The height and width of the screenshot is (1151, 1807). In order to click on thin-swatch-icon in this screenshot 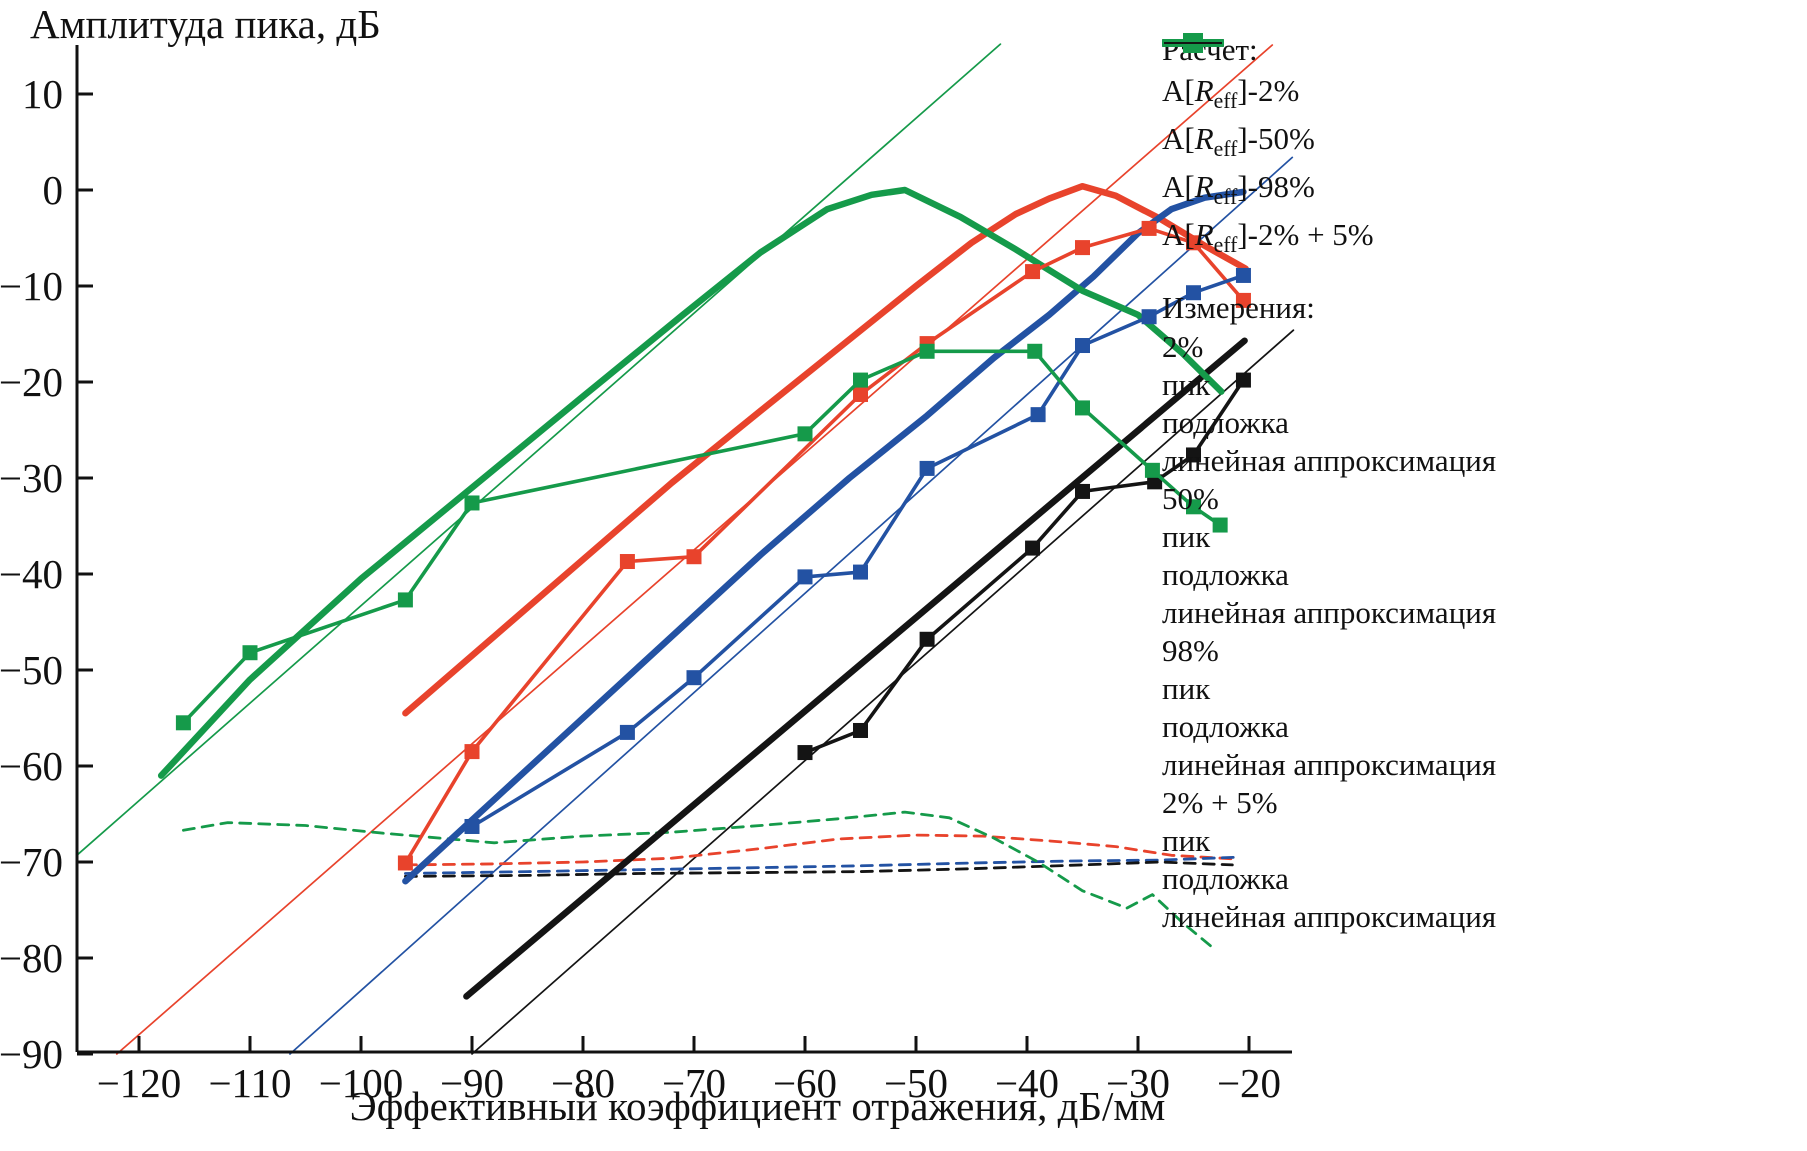, I will do `click(1193, 43)`.